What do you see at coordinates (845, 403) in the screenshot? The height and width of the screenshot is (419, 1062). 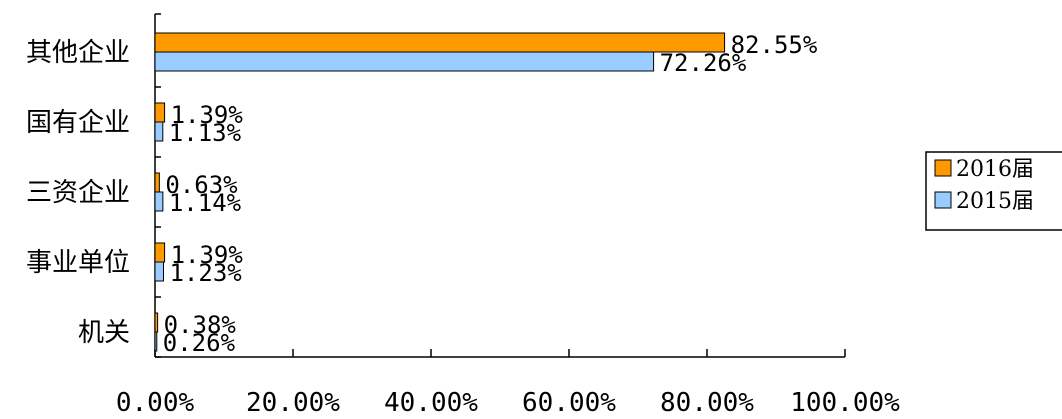 I see `x-tick-label: 100.00%` at bounding box center [845, 403].